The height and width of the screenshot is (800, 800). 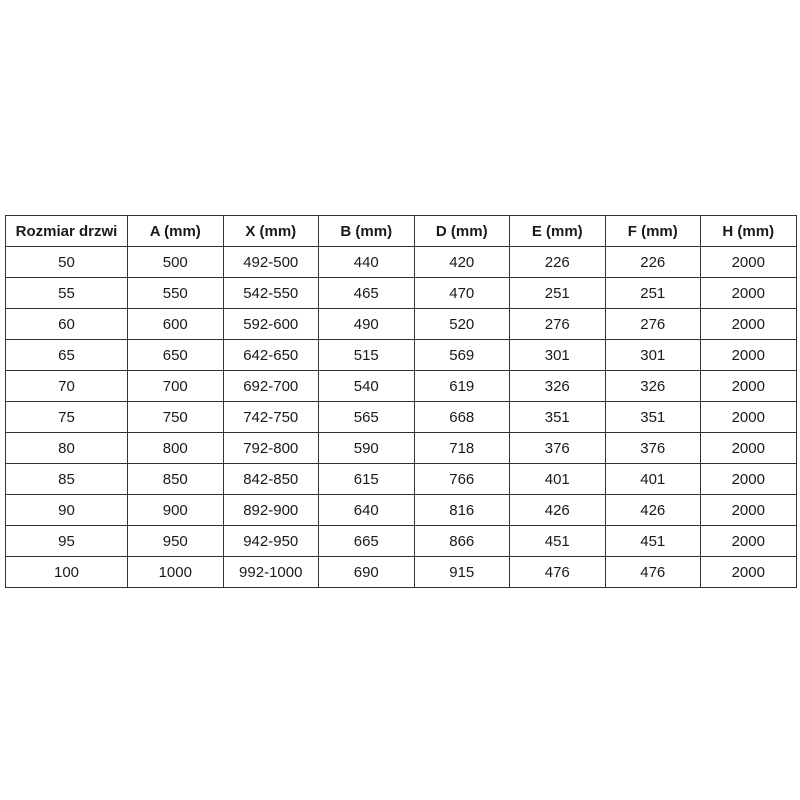 What do you see at coordinates (366, 386) in the screenshot?
I see `table-cell: 540` at bounding box center [366, 386].